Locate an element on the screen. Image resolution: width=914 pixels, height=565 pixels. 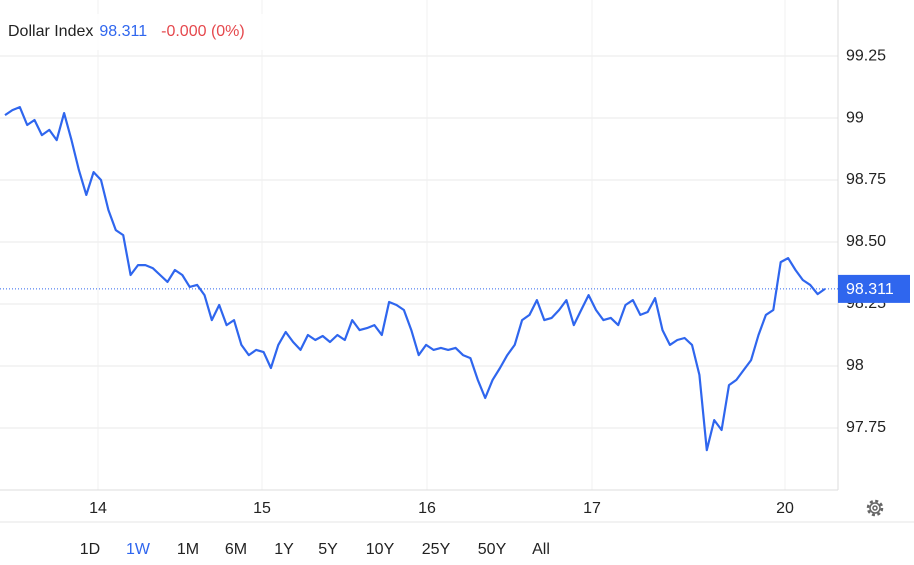
y-tick-label: 98.50 is located at coordinates (866, 241).